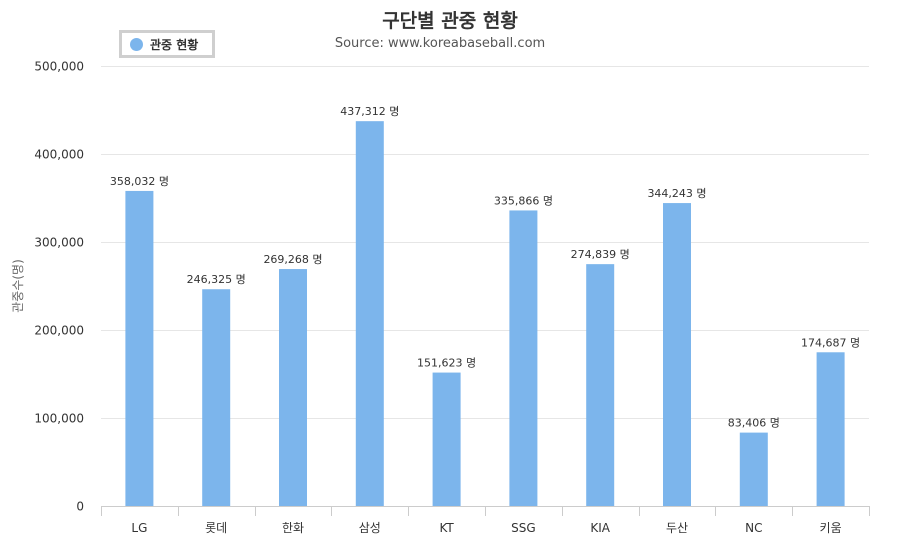  Describe the element at coordinates (446, 528) in the screenshot. I see `x-tick-label: KT` at that location.